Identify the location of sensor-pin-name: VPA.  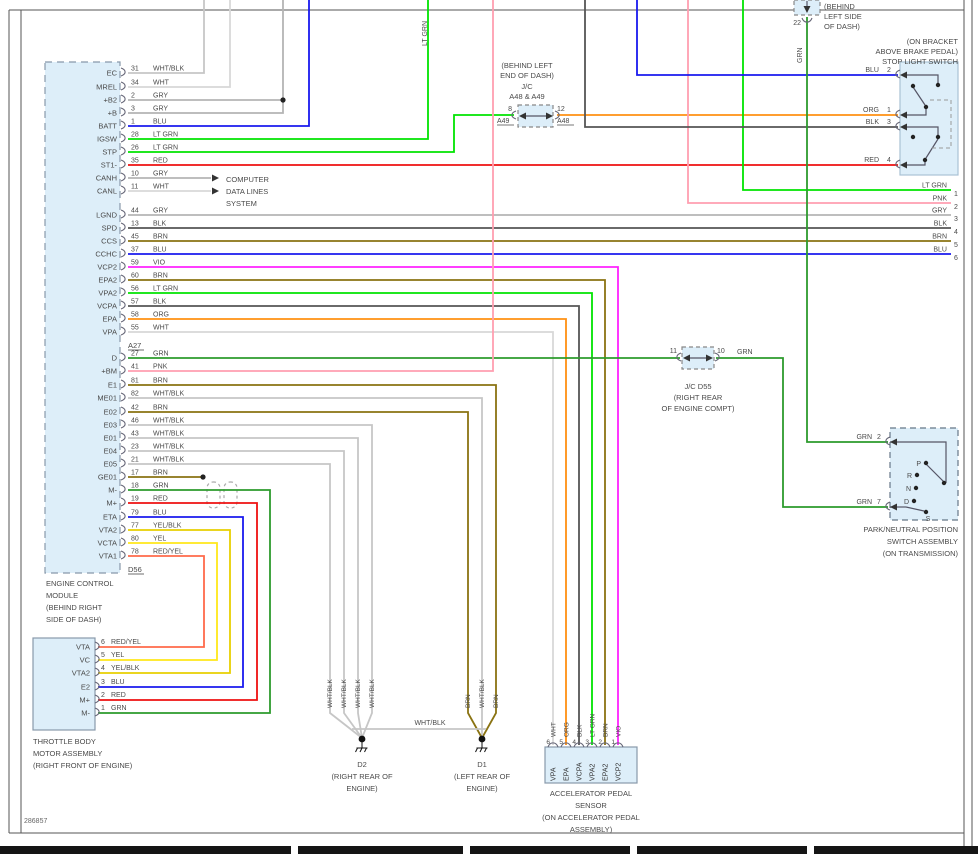
(554, 774).